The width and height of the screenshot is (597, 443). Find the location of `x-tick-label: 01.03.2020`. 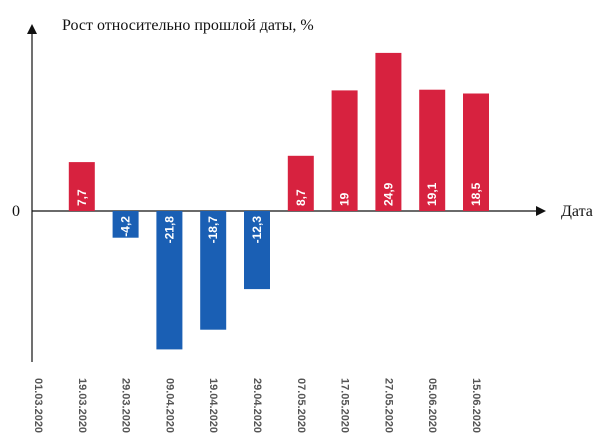

x-tick-label: 01.03.2020 is located at coordinates (38, 405).